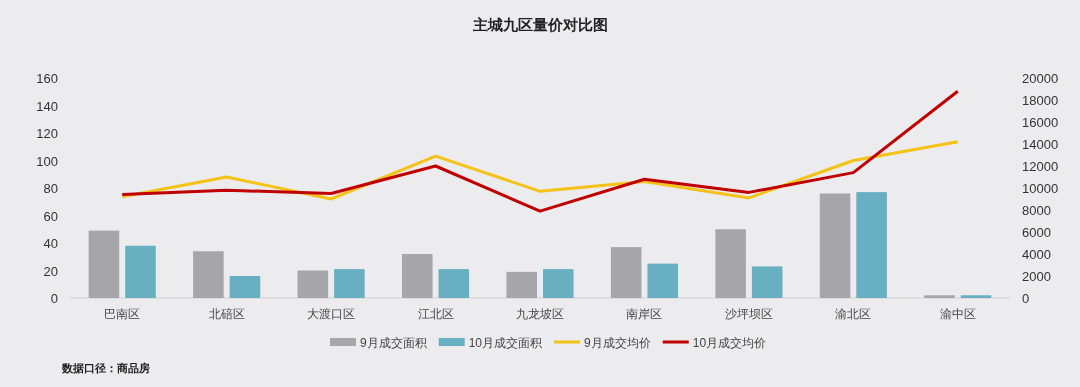 The image size is (1080, 387). What do you see at coordinates (1036, 254) in the screenshot?
I see `y2-tick-label: 4000` at bounding box center [1036, 254].